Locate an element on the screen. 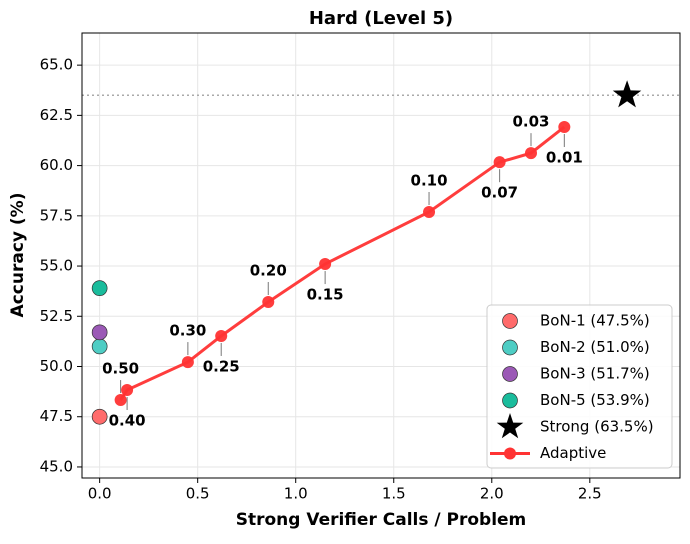 Image resolution: width=690 pixels, height=544 pixels. x-tick-label: 1.0 is located at coordinates (296, 494).